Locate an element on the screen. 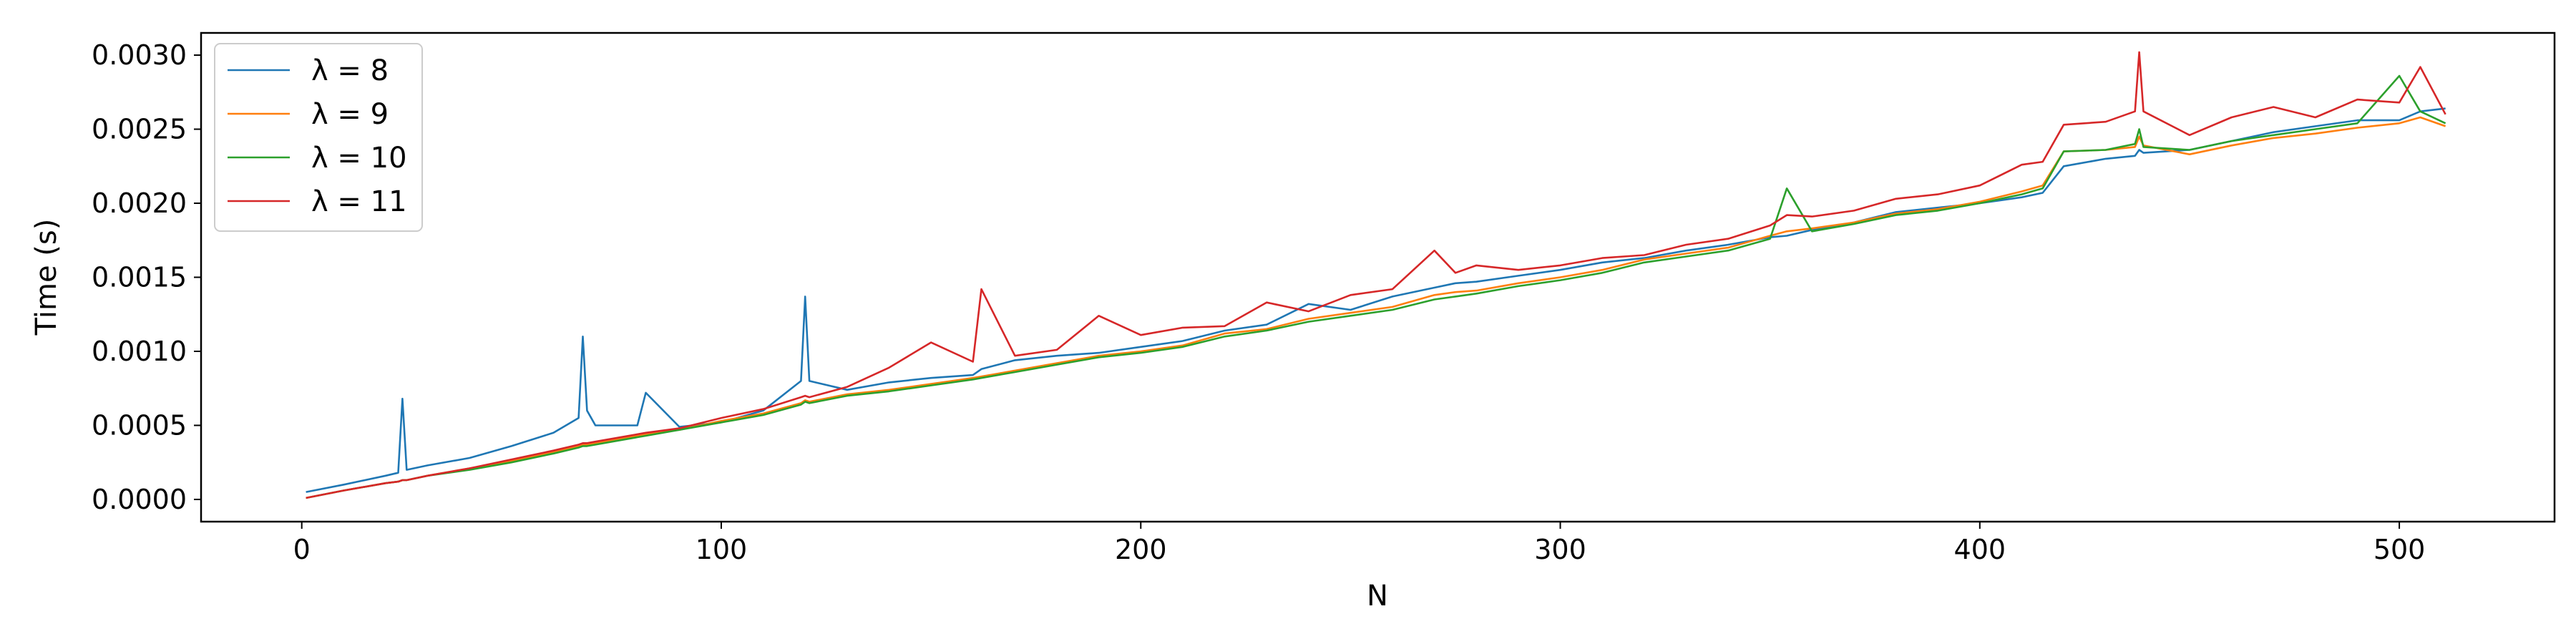 The image size is (2576, 644). y-tick-label: 0.0025 is located at coordinates (139, 129).